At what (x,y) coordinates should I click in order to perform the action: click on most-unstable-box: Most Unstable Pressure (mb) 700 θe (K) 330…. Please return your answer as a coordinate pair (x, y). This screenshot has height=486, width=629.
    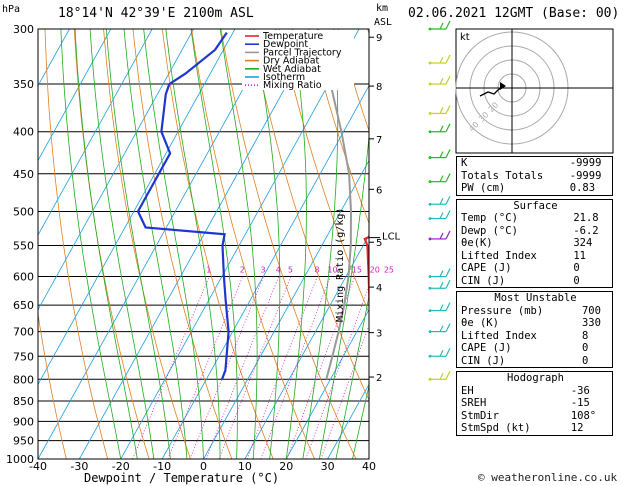
    Looking at the image, I should click on (534, 329).